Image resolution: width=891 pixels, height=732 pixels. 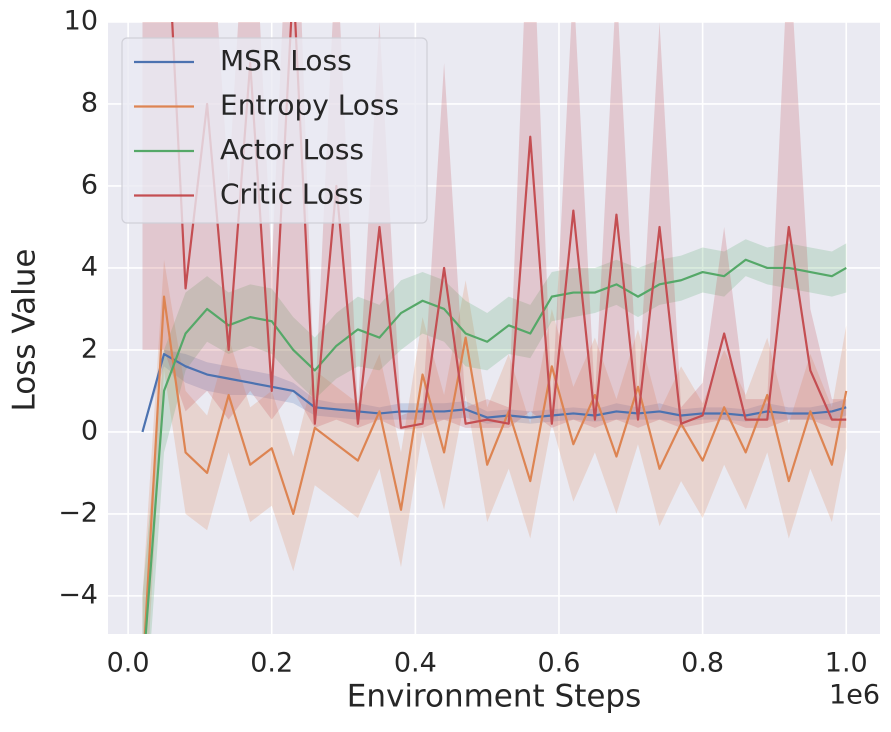 I want to click on y-tick-label: 0, so click(x=89, y=430).